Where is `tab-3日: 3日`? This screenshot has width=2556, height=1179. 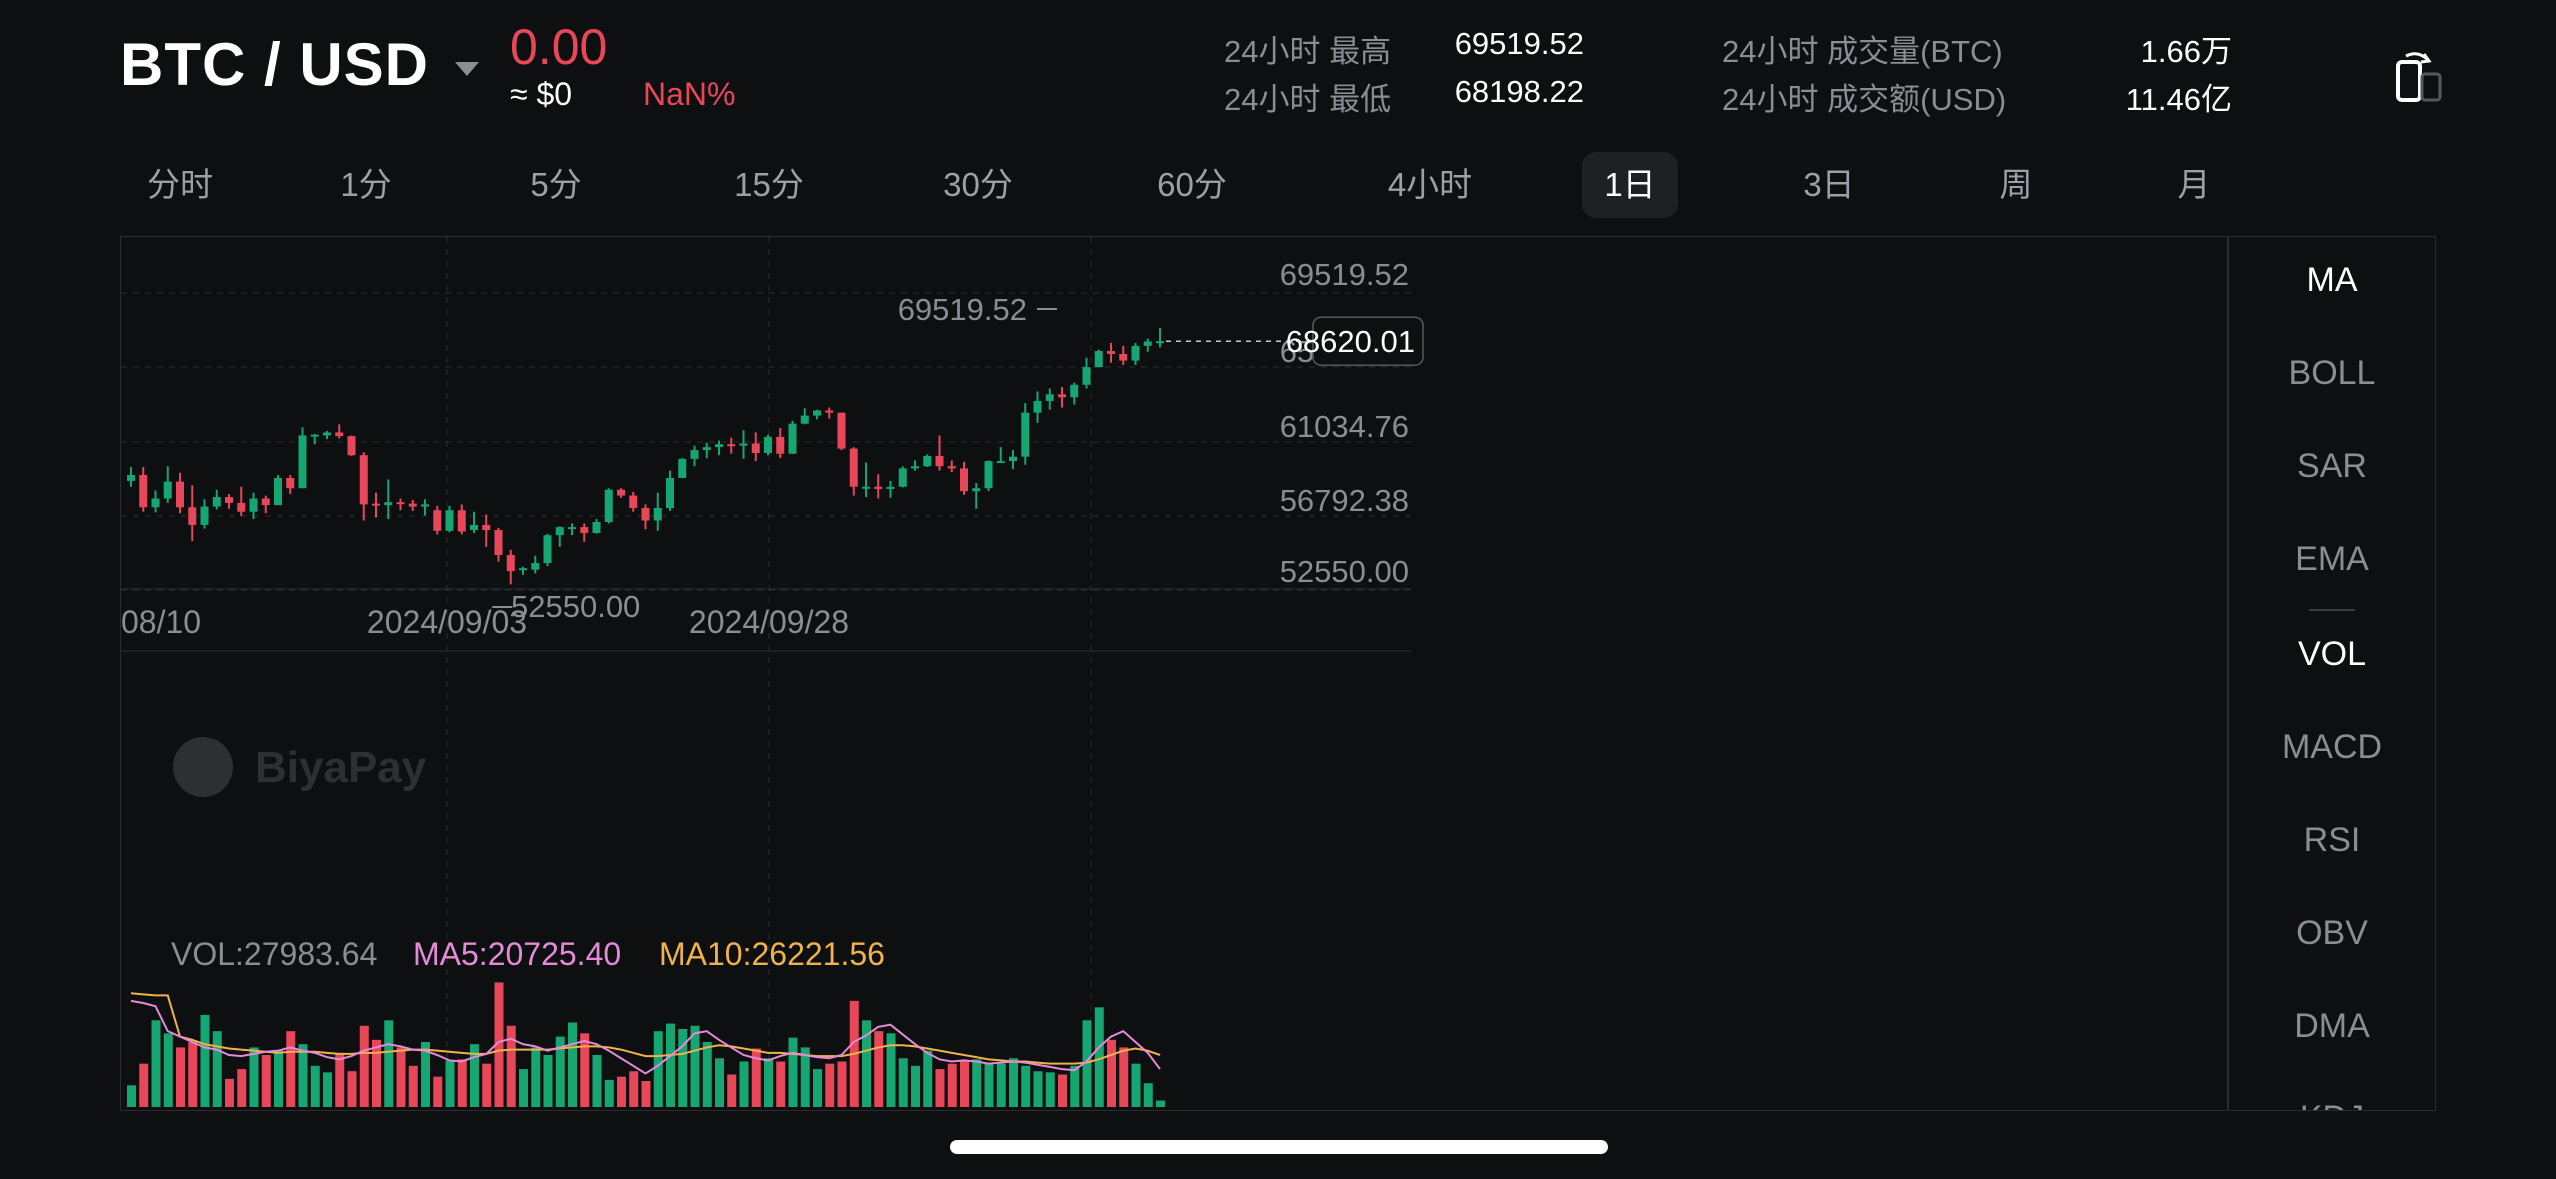
tab-3日: 3日 is located at coordinates (1829, 184).